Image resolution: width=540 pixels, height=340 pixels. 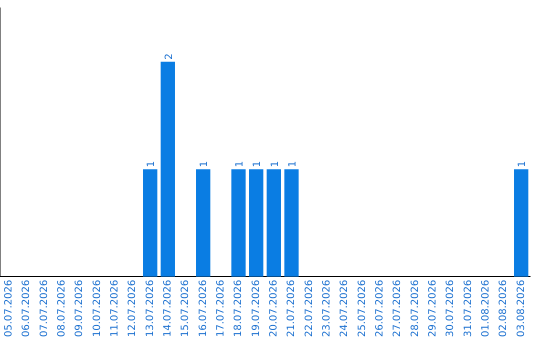 What do you see at coordinates (432, 309) in the screenshot?
I see `x-tick-label: 29.07.2026` at bounding box center [432, 309].